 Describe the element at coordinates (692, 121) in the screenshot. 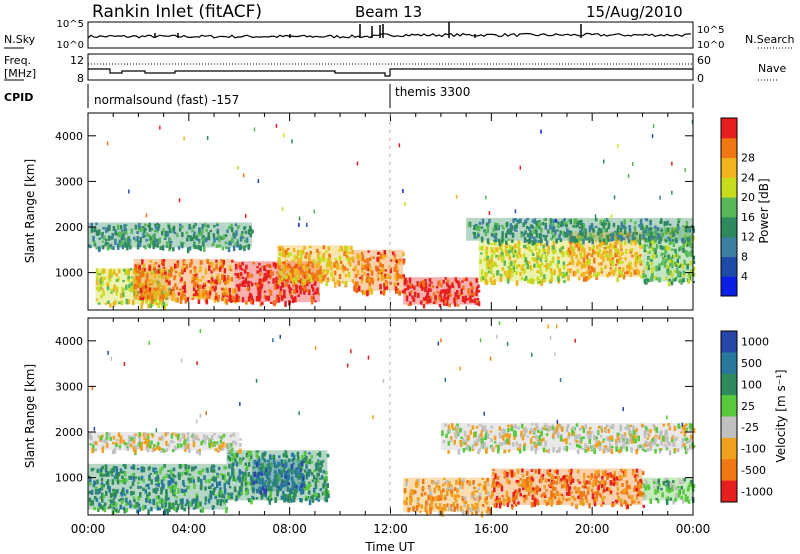

I see `scatter-cell` at that location.